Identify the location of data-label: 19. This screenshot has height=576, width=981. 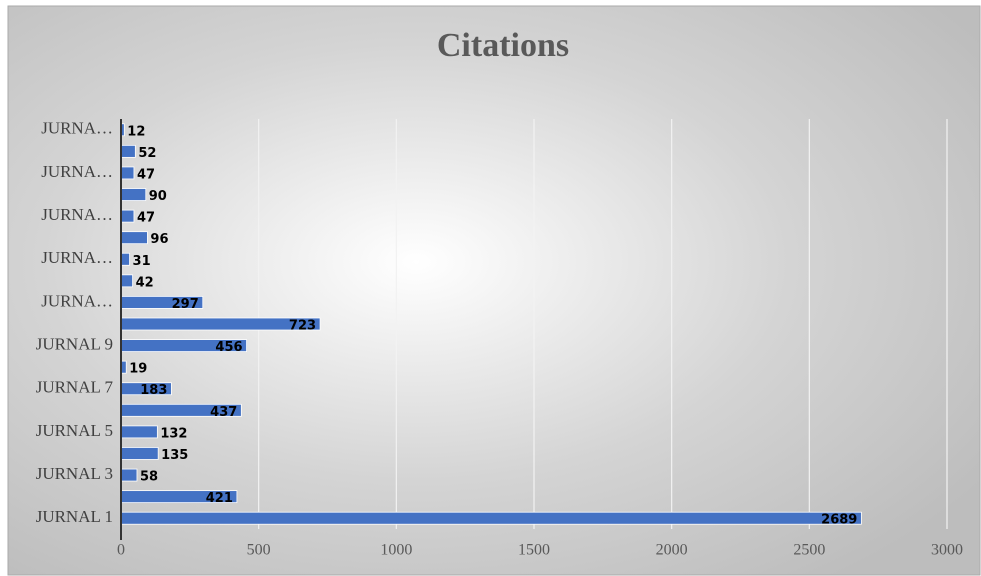
(138, 369).